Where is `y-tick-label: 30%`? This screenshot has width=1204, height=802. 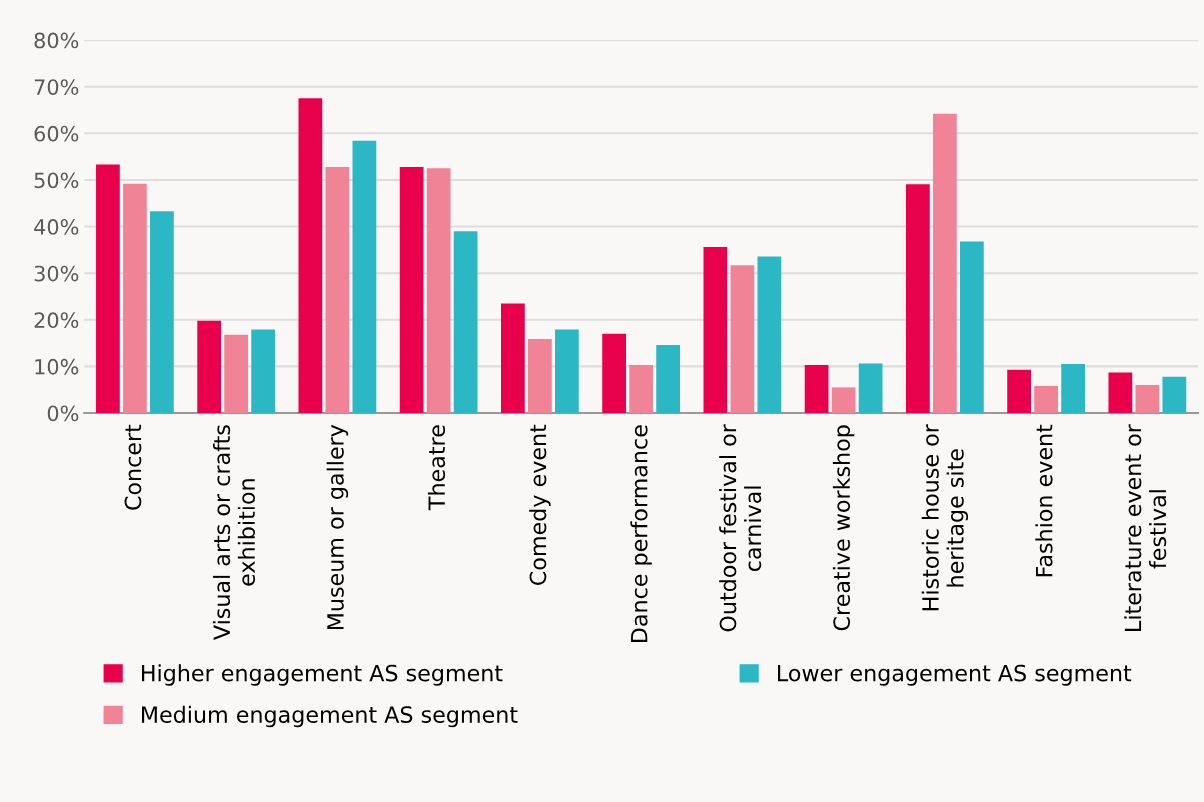 y-tick-label: 30% is located at coordinates (56, 273).